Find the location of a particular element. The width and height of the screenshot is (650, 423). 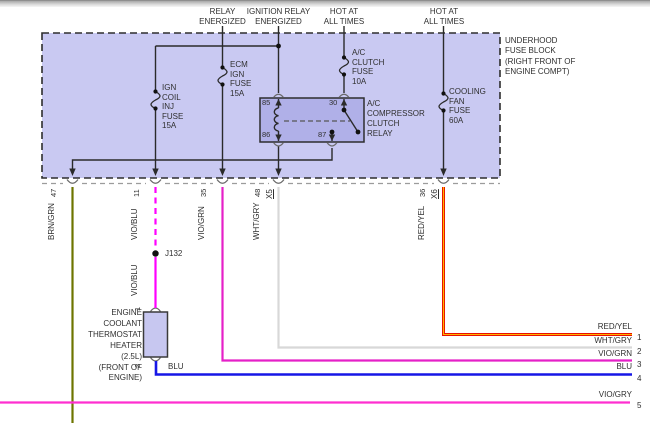

relay-switch-arm is located at coordinates (351, 121).